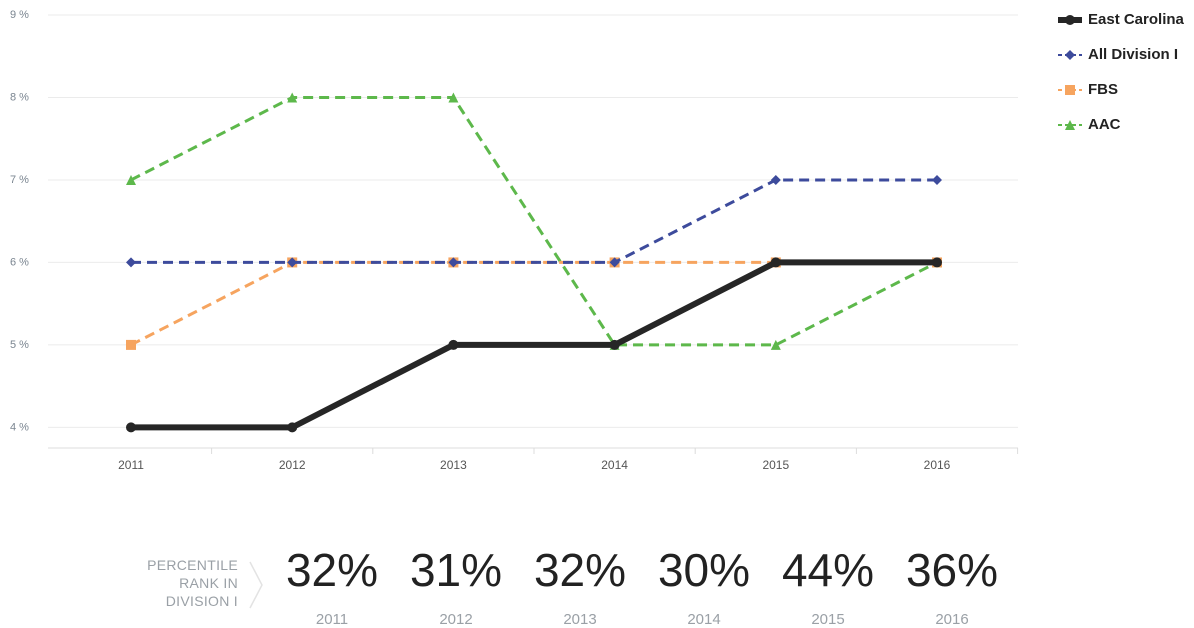 The width and height of the screenshot is (1194, 628). What do you see at coordinates (937, 465) in the screenshot?
I see `x-tick-label: 2016` at bounding box center [937, 465].